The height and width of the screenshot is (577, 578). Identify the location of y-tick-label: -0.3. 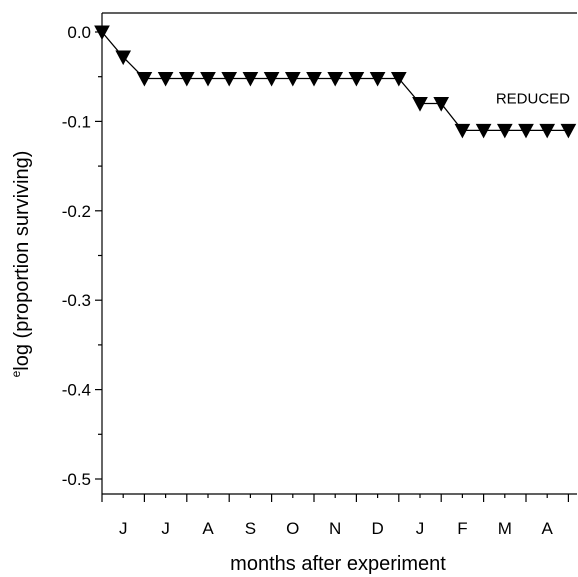
(76, 300).